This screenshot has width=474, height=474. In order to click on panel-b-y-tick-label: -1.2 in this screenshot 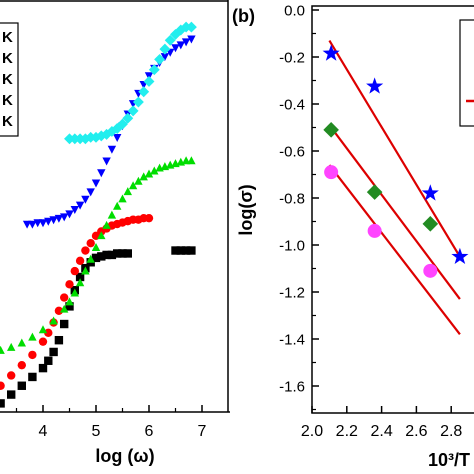, I will do `click(292, 293)`.